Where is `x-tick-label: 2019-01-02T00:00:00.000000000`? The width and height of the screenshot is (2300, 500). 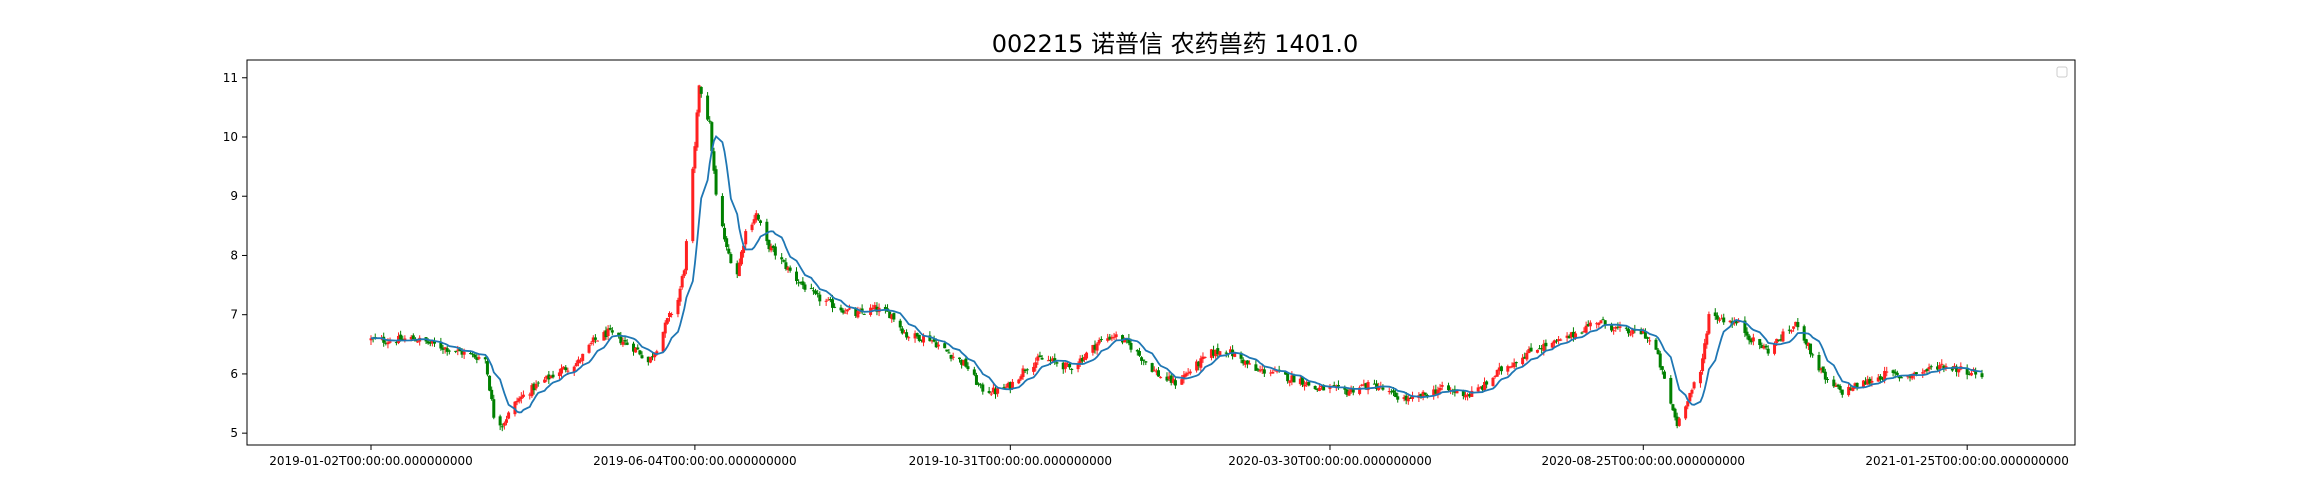 x-tick-label: 2019-01-02T00:00:00.000000000 is located at coordinates (371, 461).